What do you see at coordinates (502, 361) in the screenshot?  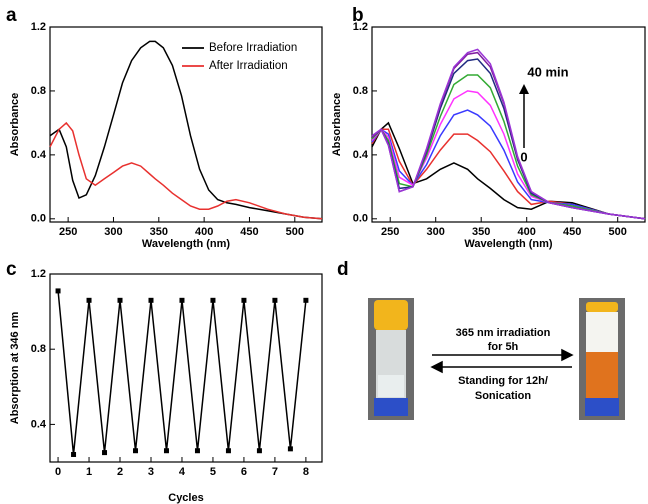 I see `arrows` at bounding box center [502, 361].